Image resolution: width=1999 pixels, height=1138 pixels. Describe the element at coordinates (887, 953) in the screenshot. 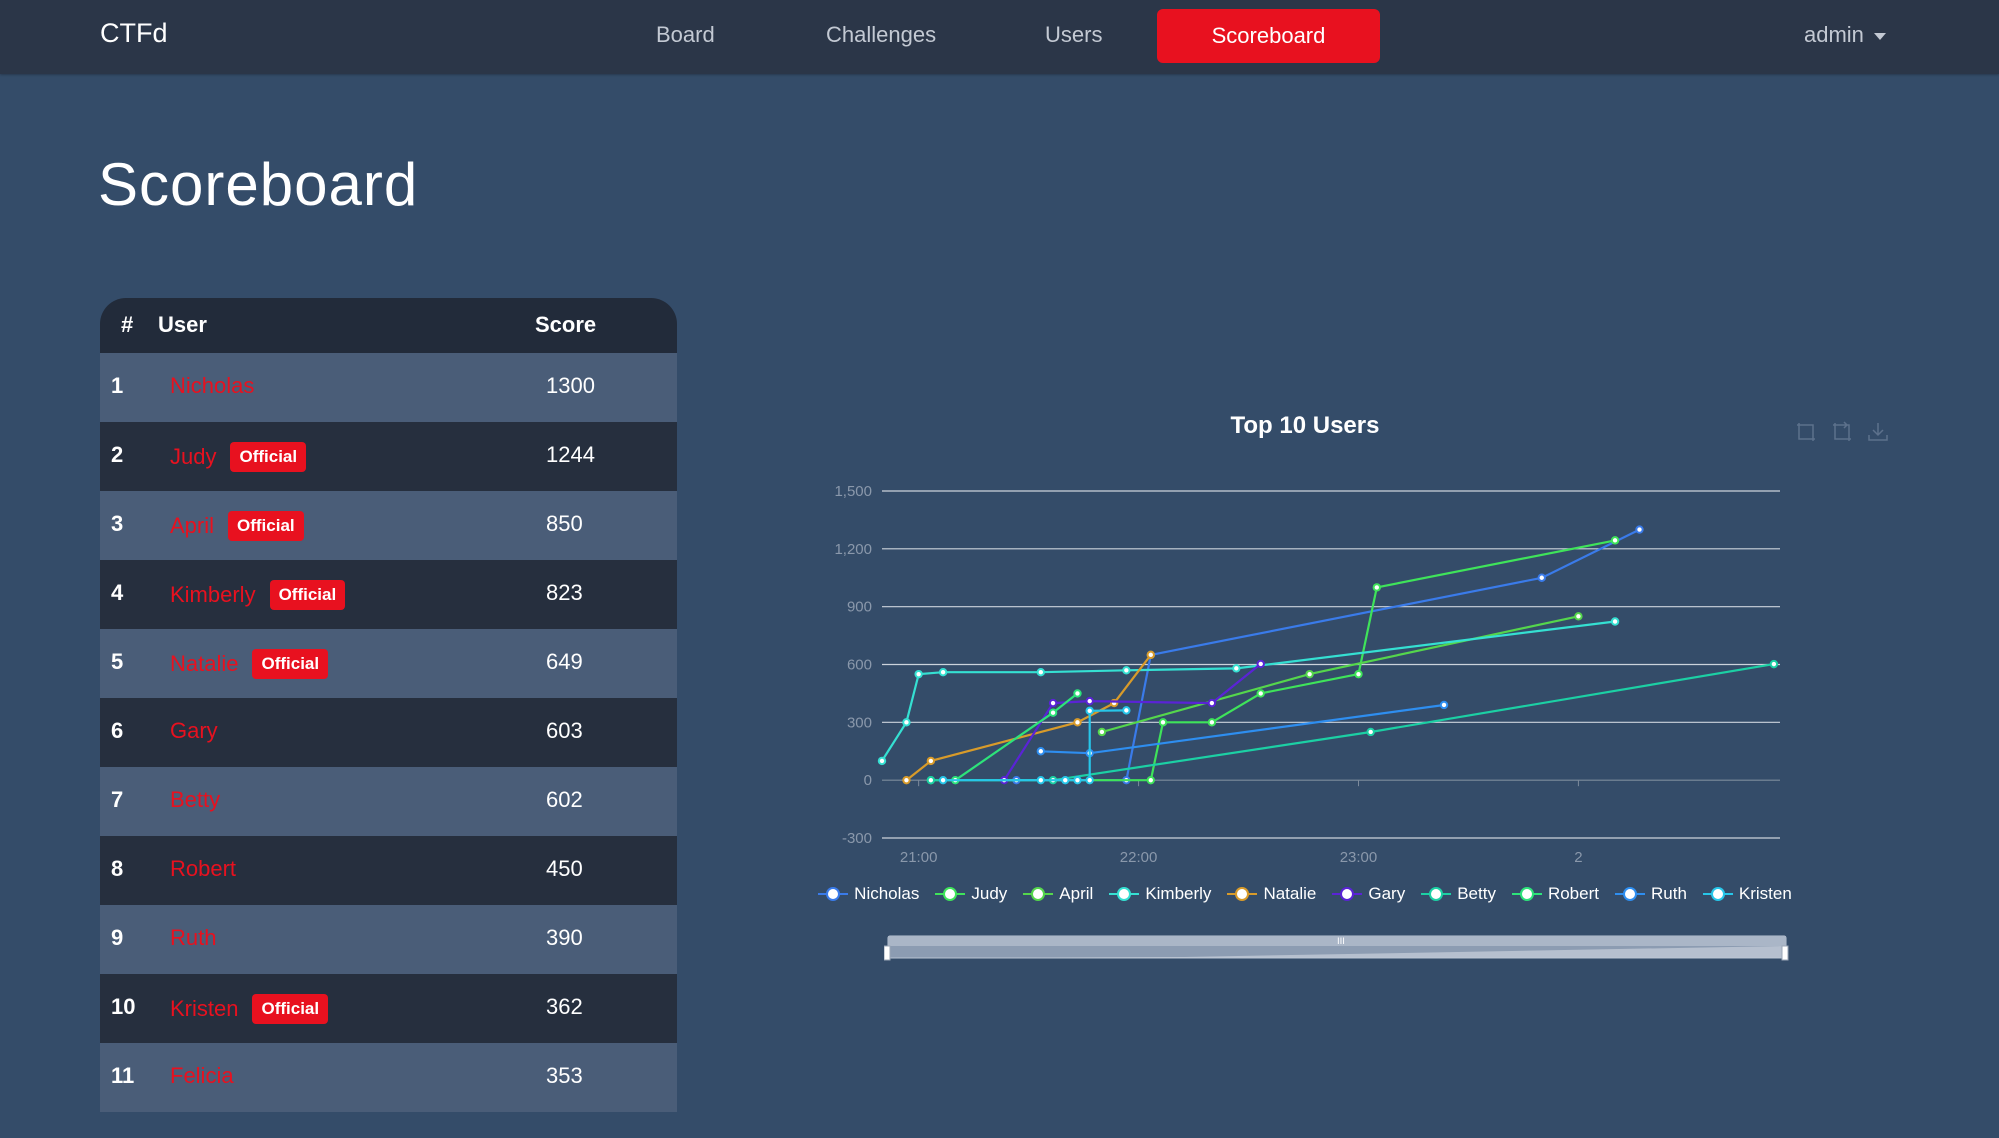

I see `slider-handle-left` at that location.